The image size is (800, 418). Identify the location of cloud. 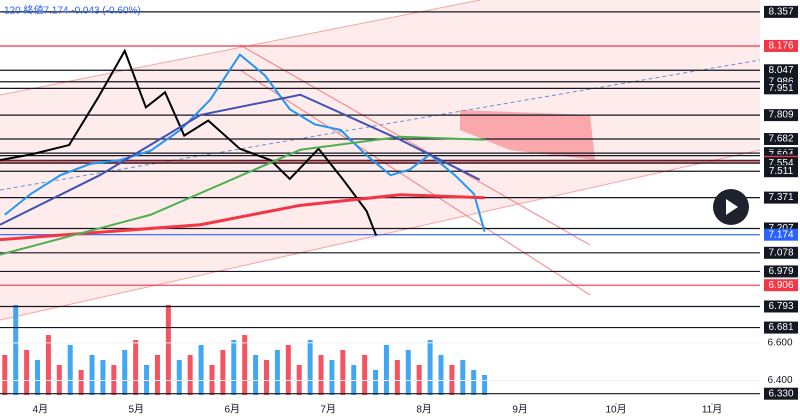
(527, 135).